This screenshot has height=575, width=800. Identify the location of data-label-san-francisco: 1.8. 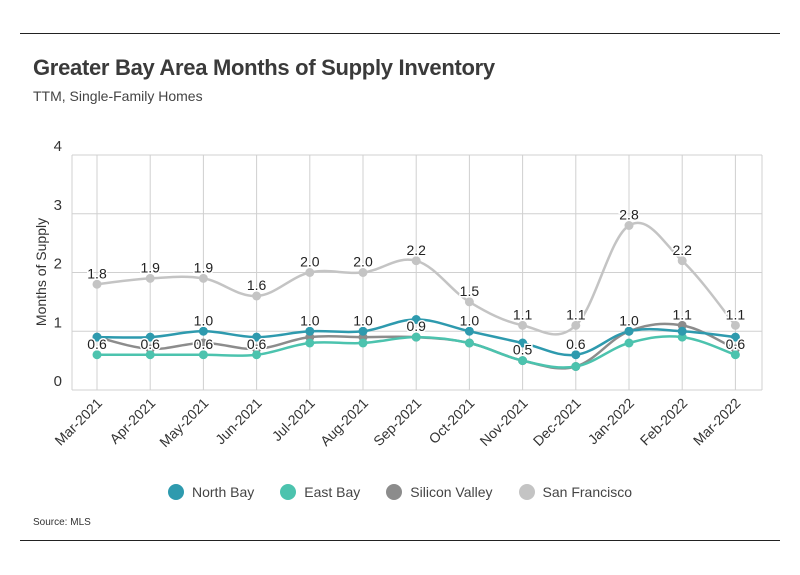
(97, 273).